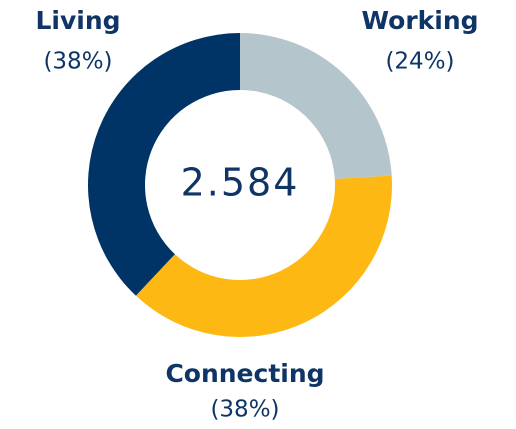 The width and height of the screenshot is (516, 429). I want to click on center-label: 2.584, so click(240, 183).